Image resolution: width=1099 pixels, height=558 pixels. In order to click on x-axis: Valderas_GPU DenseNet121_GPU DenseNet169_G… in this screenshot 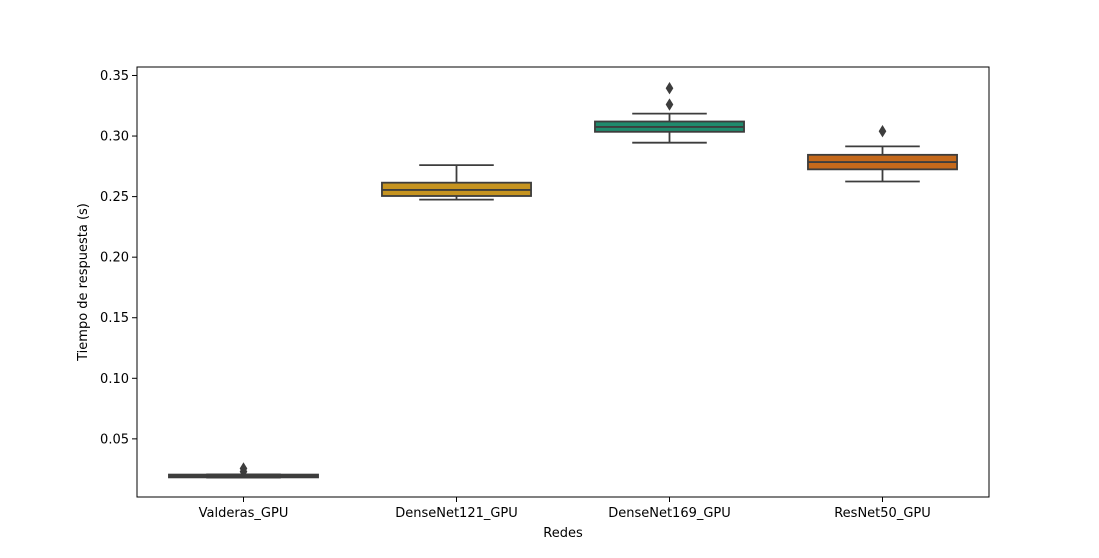, I will do `click(565, 509)`.